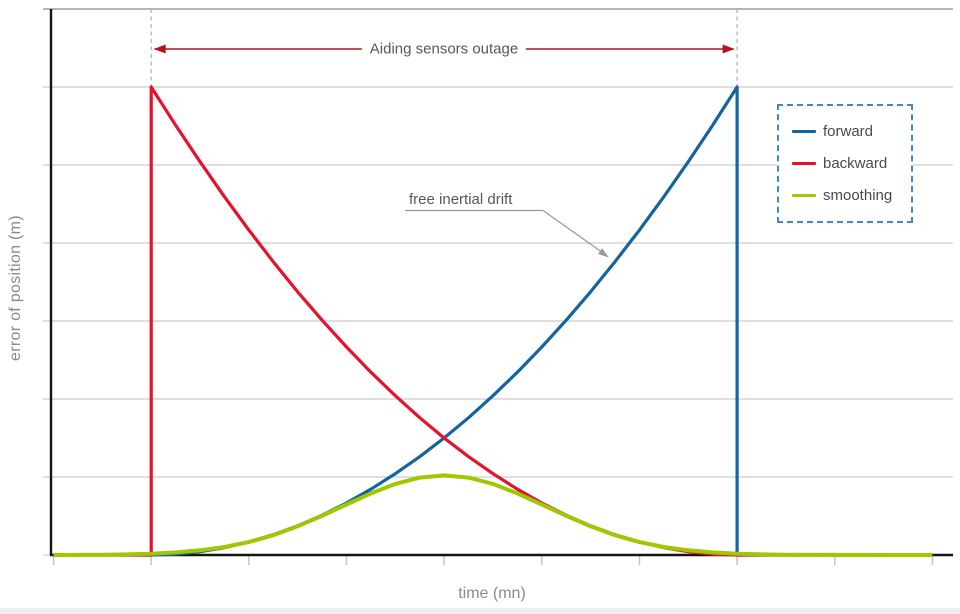 The height and width of the screenshot is (614, 960). I want to click on legend-item-forward: forward, so click(851, 131).